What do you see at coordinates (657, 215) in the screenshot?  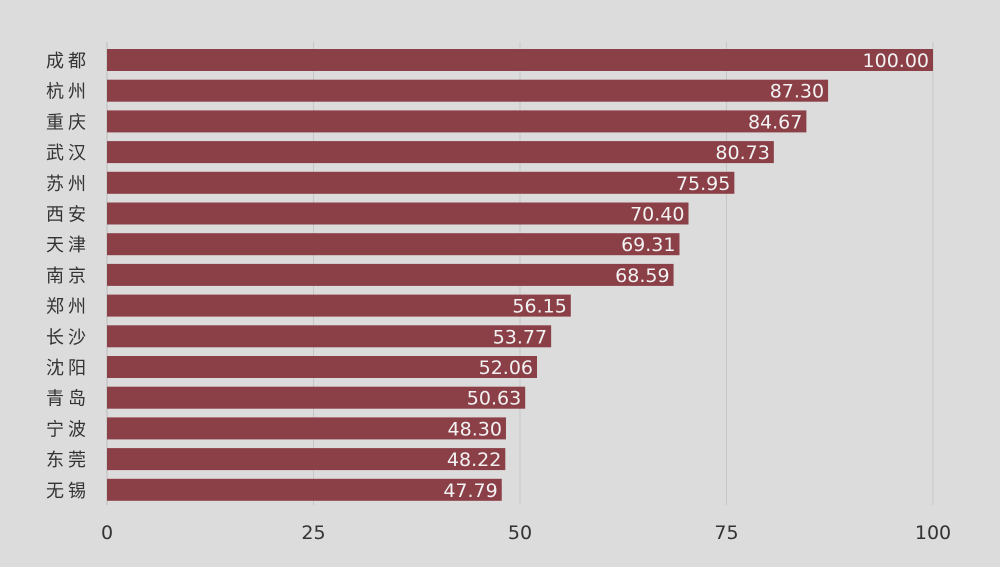 I see `bar-value-label: 70.40` at bounding box center [657, 215].